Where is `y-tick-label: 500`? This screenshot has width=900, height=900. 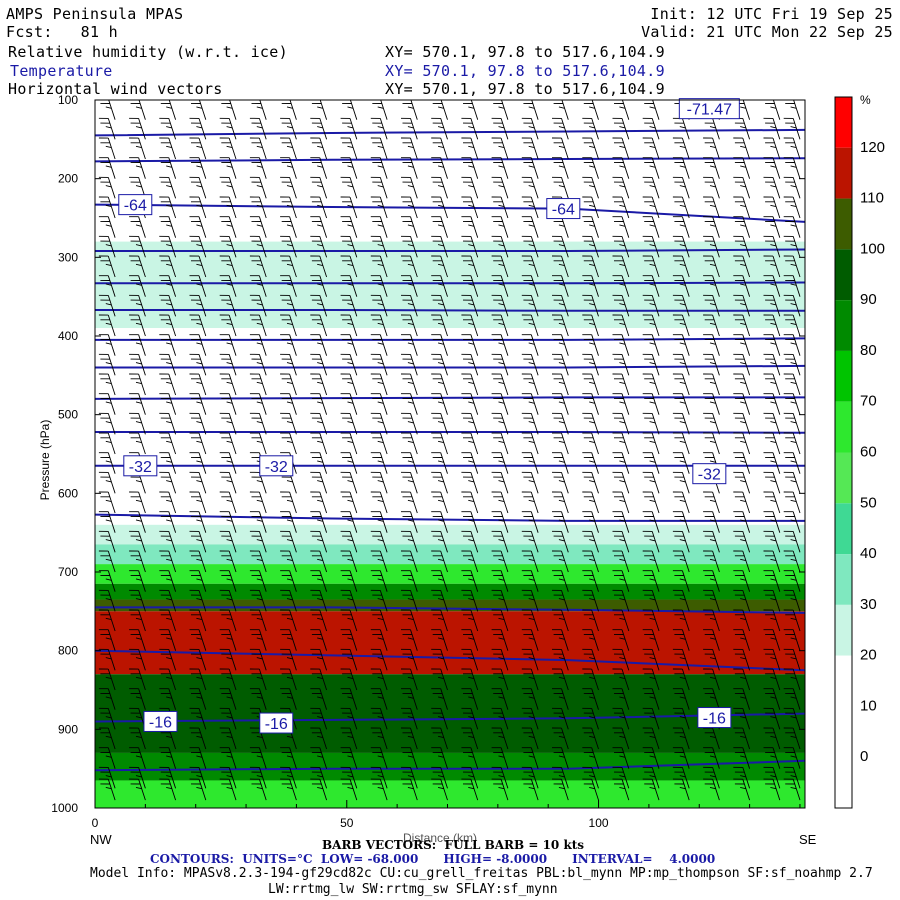
y-tick-label: 500 is located at coordinates (68, 415).